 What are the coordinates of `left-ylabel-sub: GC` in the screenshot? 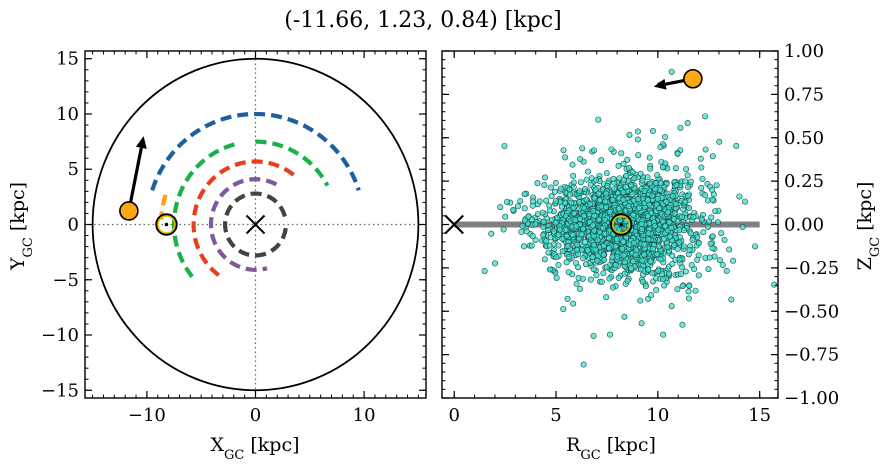 It's located at (28, 247).